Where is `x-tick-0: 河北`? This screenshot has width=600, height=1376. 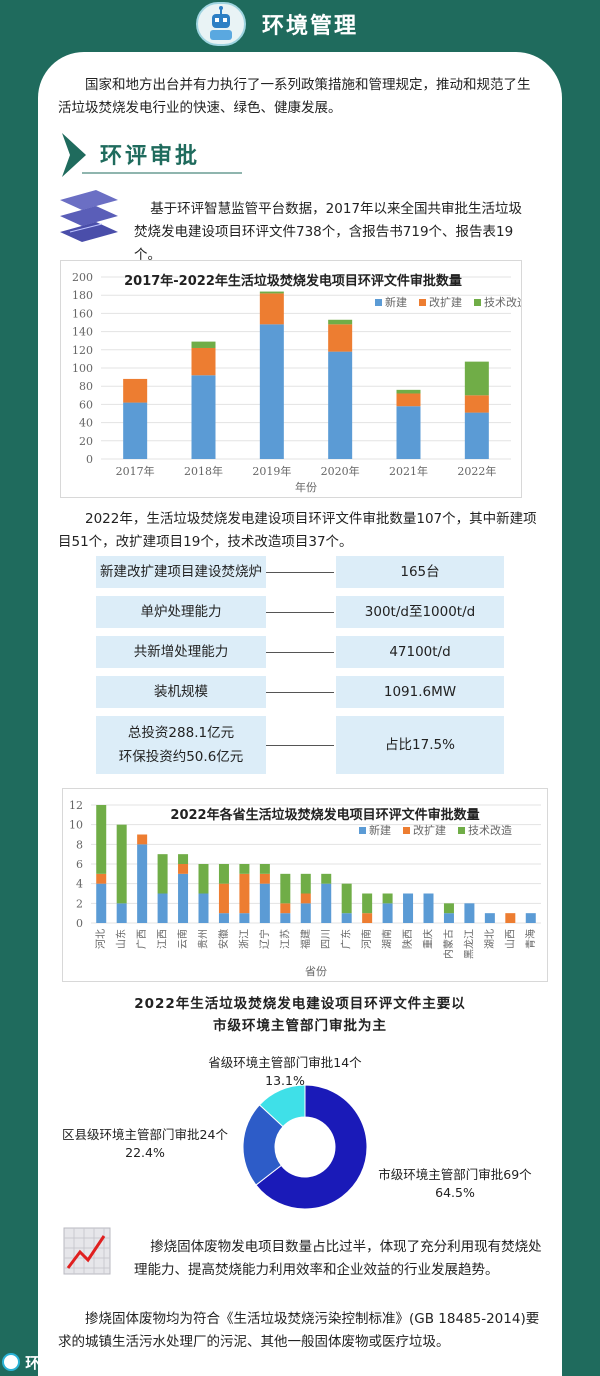 x-tick-0: 河北 is located at coordinates (101, 939).